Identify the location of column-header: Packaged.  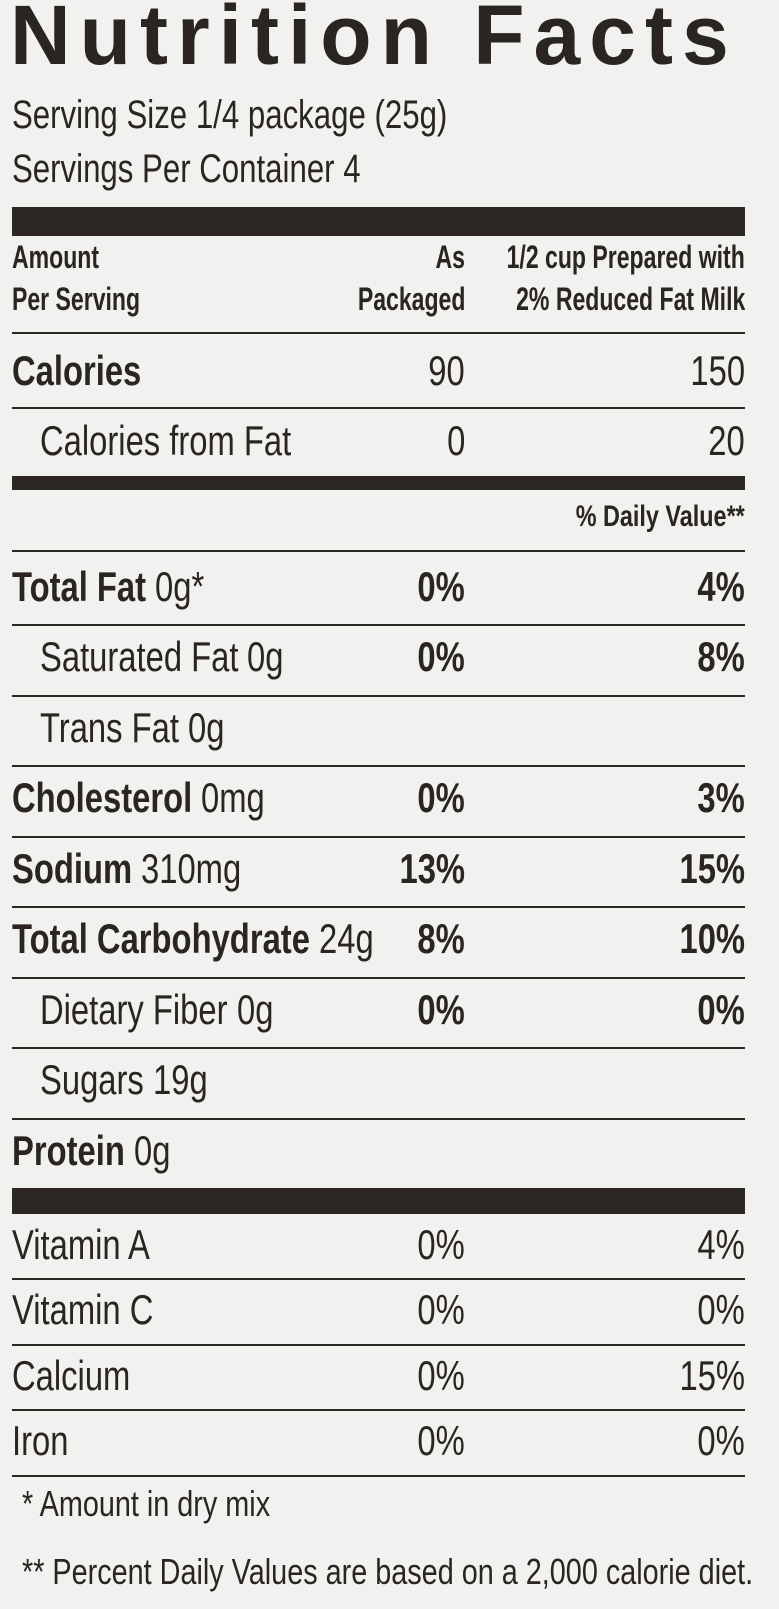
(411, 299).